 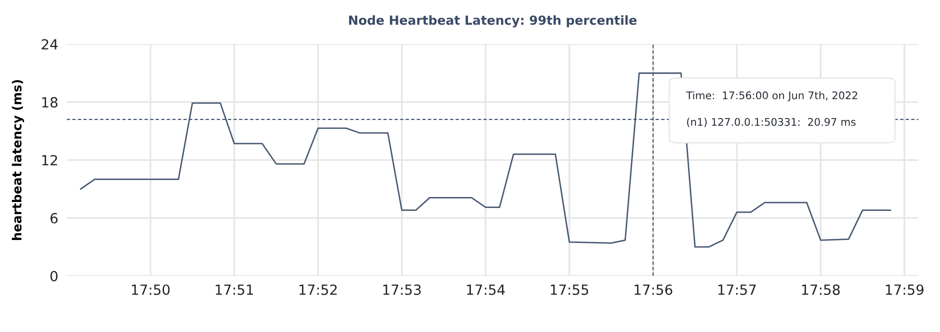 I want to click on y-tick-label: 18, so click(x=50, y=102).